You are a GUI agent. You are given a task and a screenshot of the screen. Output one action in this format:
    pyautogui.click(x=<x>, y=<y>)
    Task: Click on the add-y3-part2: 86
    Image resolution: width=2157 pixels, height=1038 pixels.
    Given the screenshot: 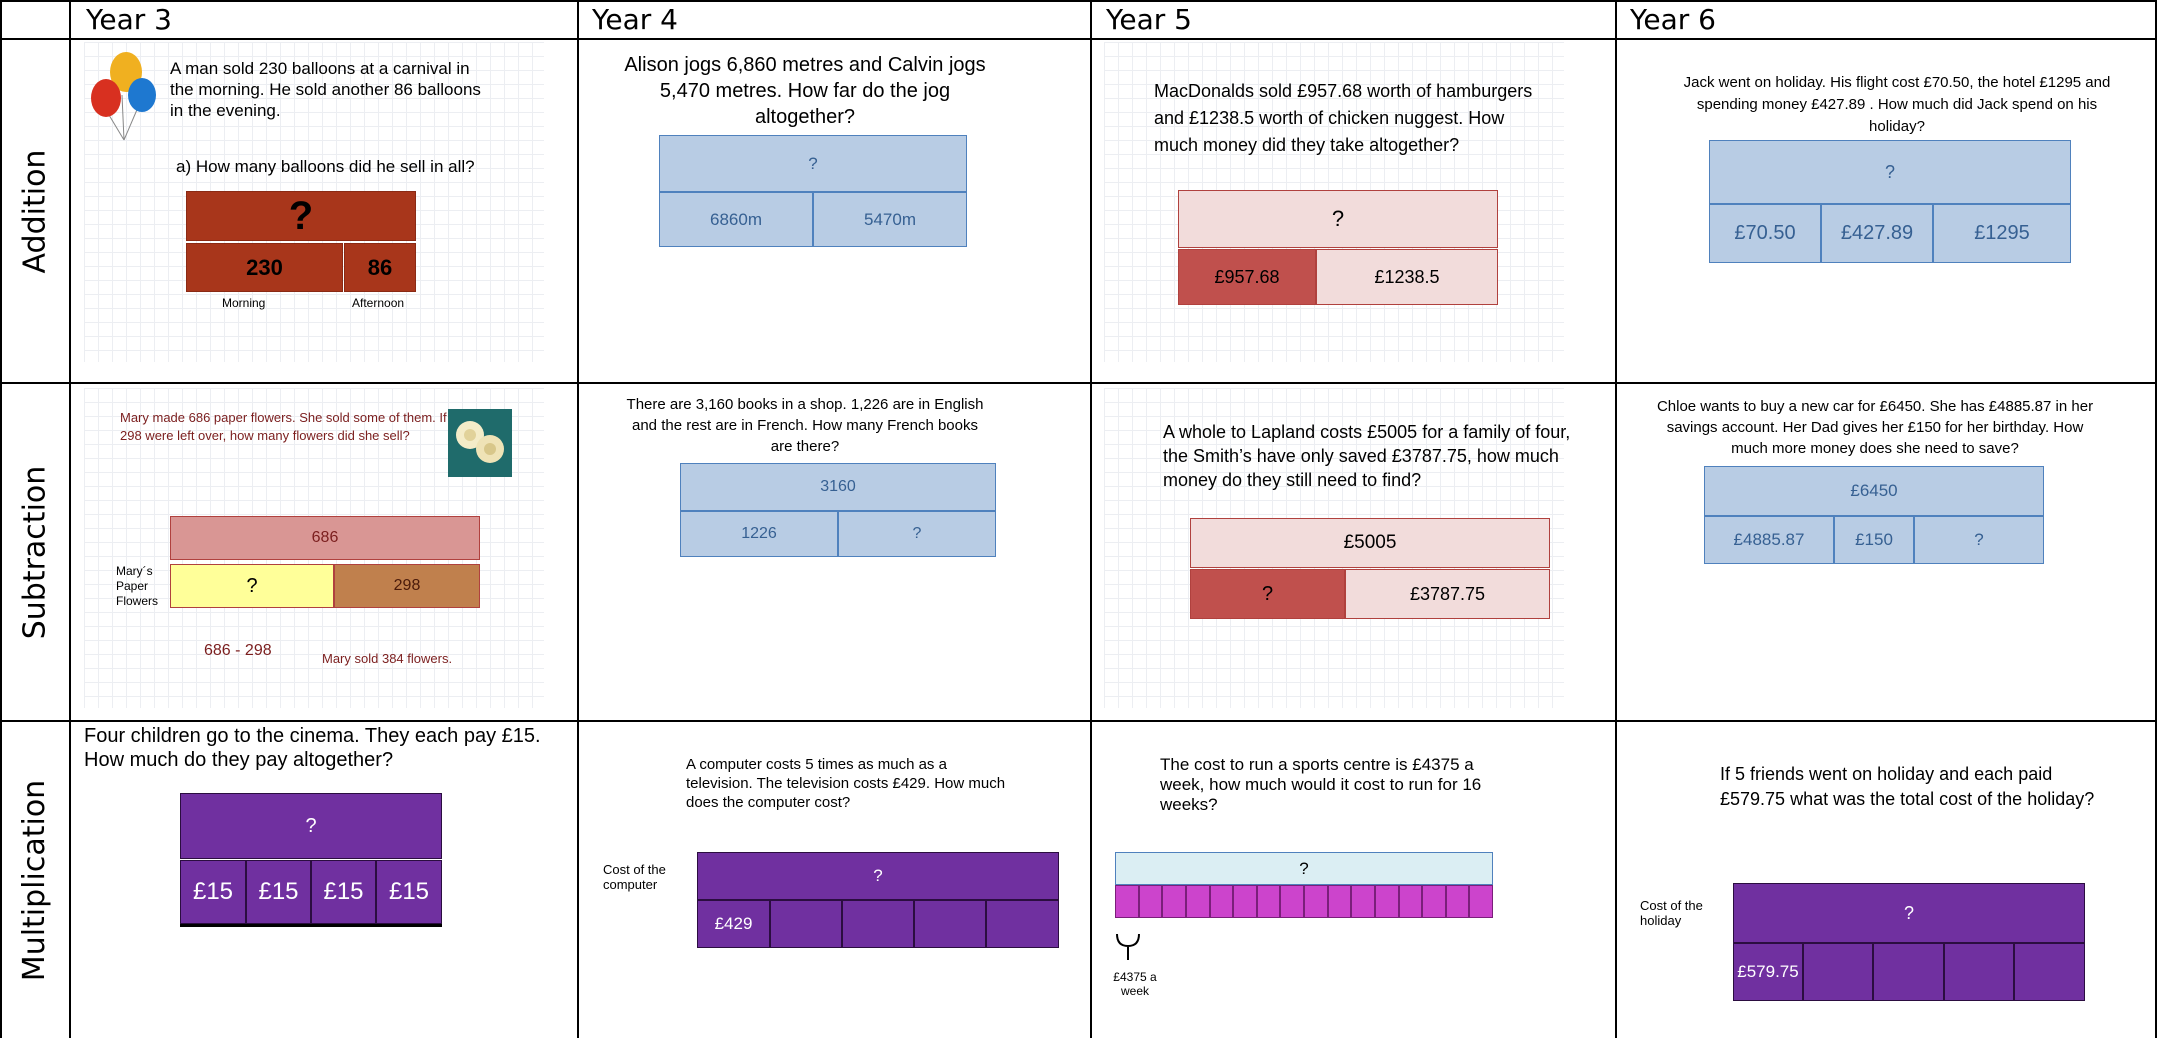 What is the action you would take?
    pyautogui.click(x=380, y=267)
    